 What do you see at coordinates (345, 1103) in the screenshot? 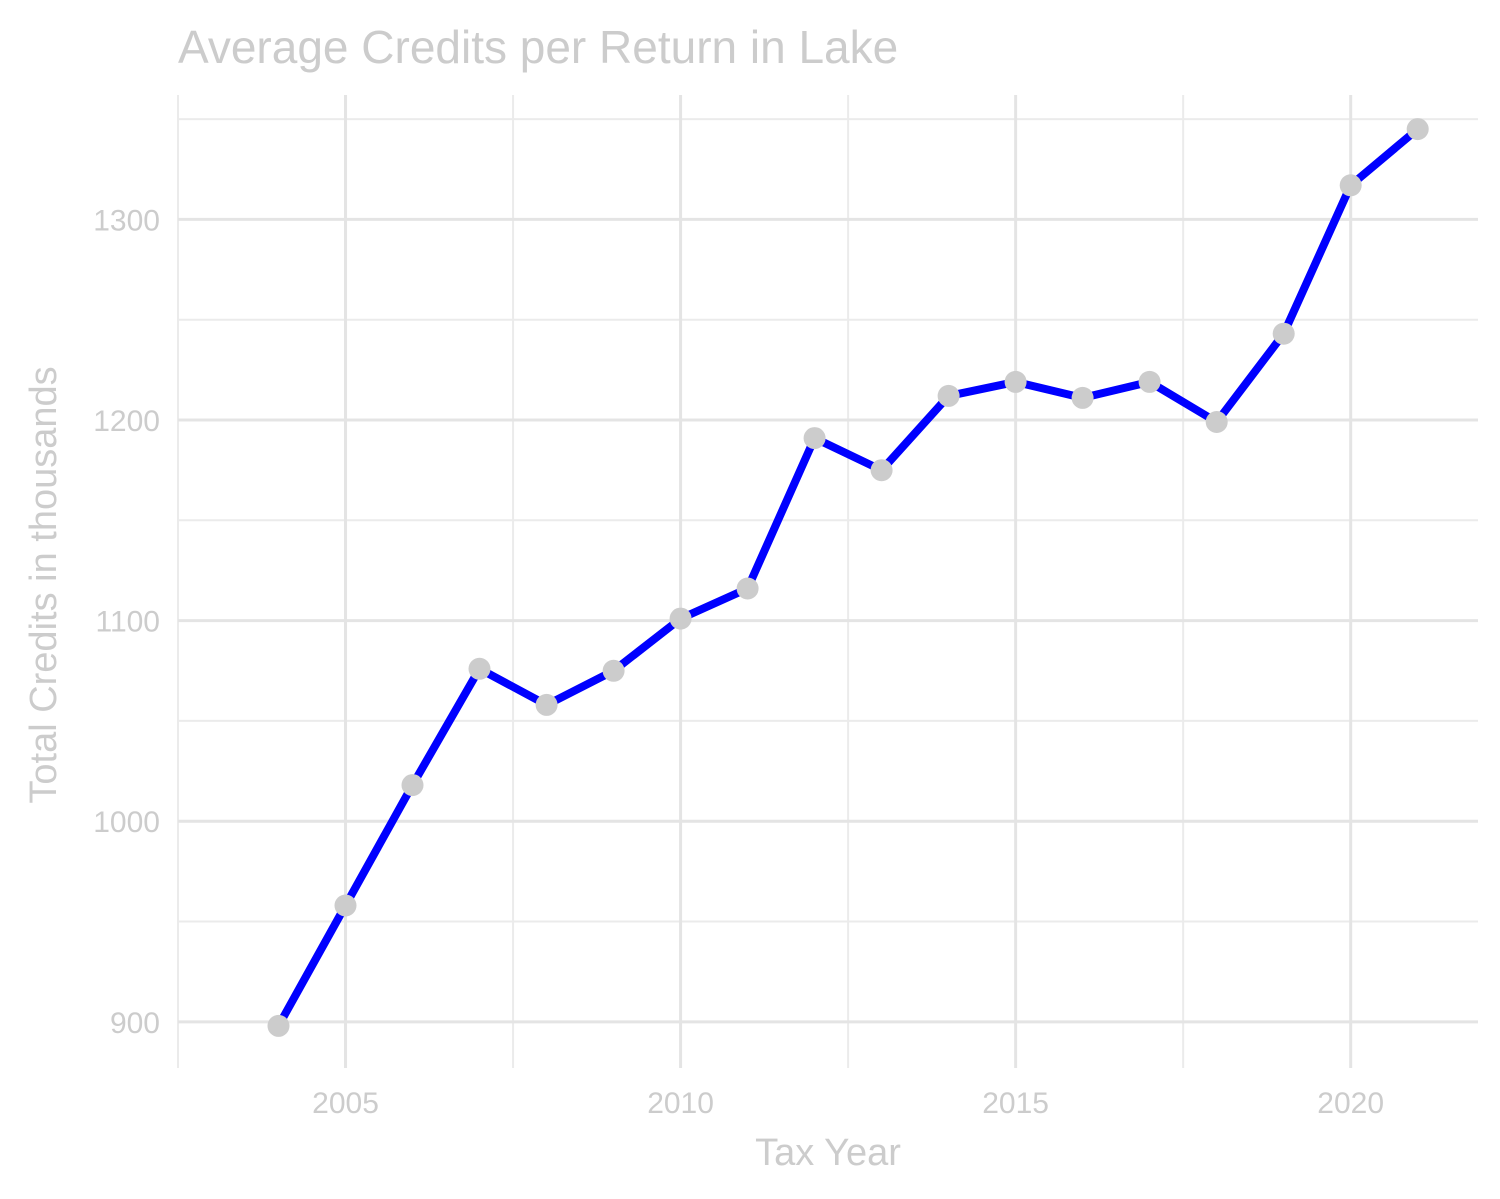
I see `x-tick-label: 2005` at bounding box center [345, 1103].